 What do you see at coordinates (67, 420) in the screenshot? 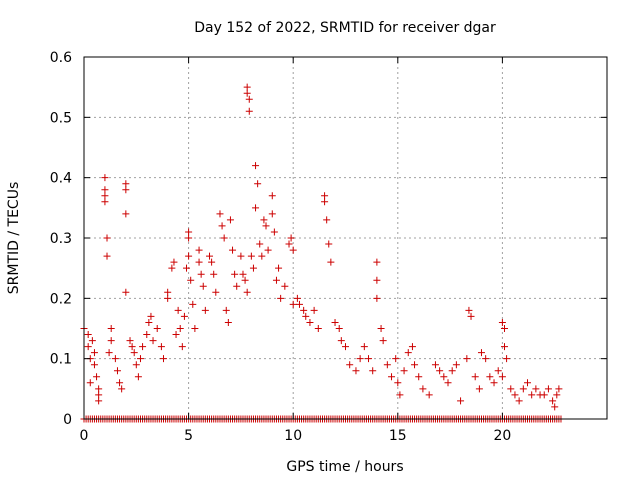
I see `y-tick-label: 0` at bounding box center [67, 420].